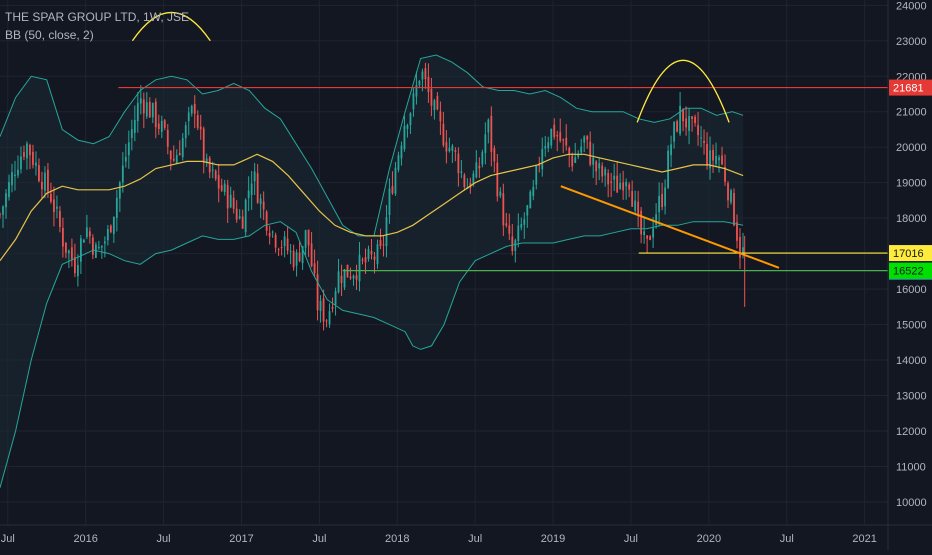 This screenshot has height=555, width=932. Describe the element at coordinates (97, 17) in the screenshot. I see `symbol-title: THE SPAR GROUP LTD, 1W, JSE` at that location.